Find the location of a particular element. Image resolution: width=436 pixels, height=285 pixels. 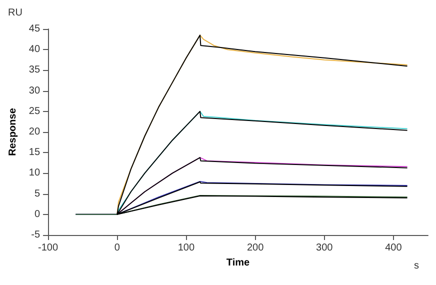

y-tick-label: 35 is located at coordinates (34, 70).